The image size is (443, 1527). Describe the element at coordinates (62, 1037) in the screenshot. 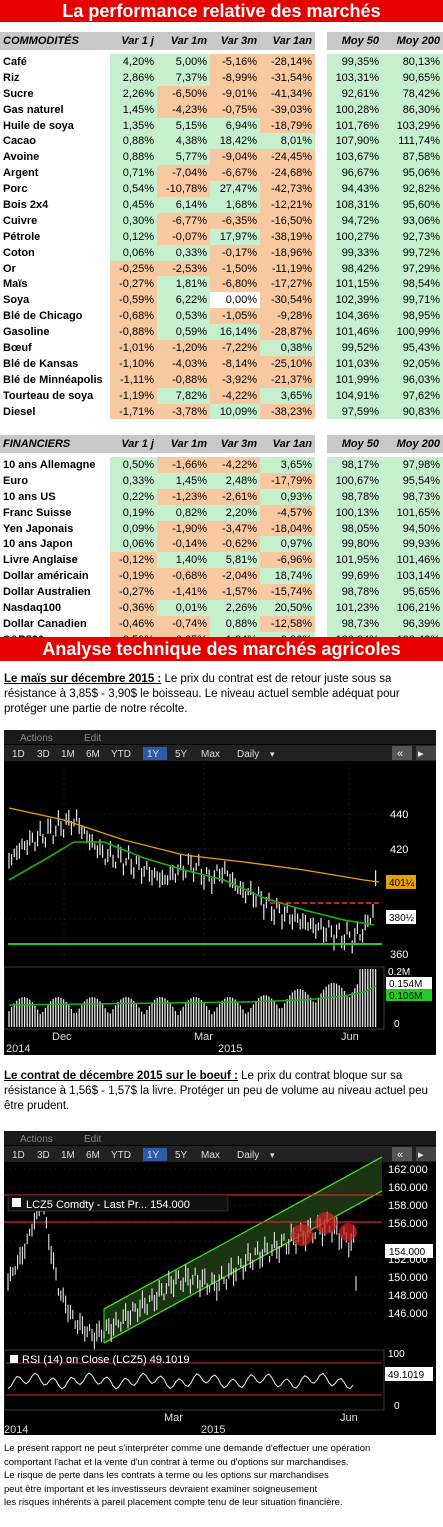

I see `svg-text: Dec` at that location.